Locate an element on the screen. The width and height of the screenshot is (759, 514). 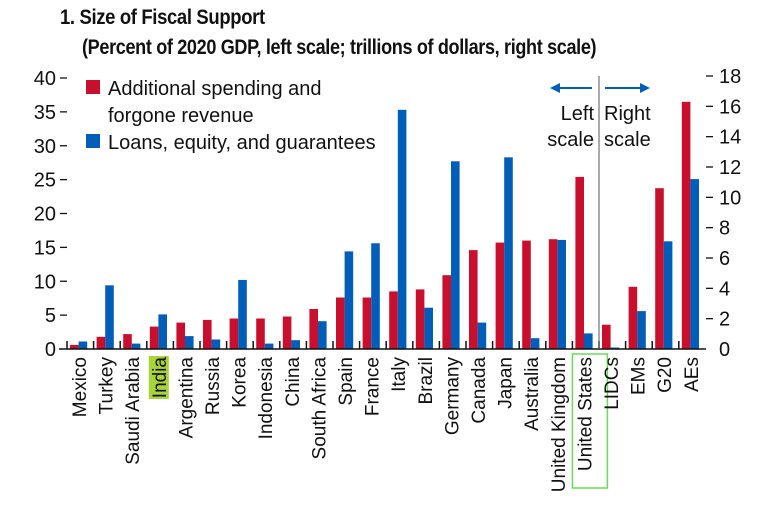
bar-spending-france is located at coordinates (367, 323).